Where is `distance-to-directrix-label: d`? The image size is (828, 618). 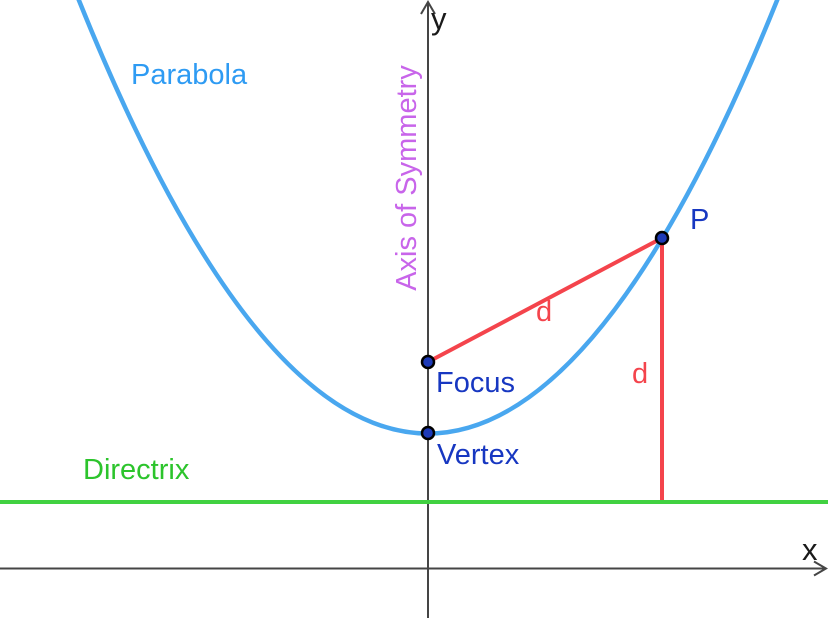 distance-to-directrix-label: d is located at coordinates (640, 374).